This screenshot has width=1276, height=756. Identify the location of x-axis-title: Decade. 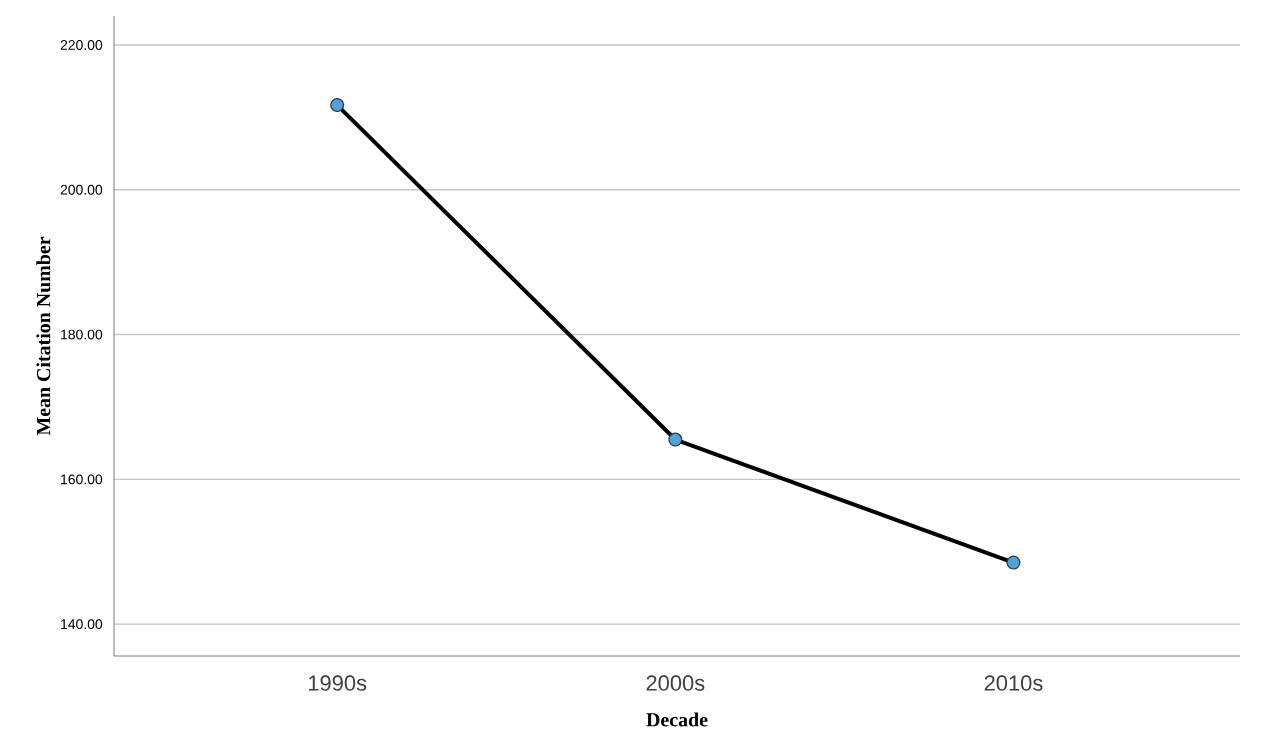
(677, 719).